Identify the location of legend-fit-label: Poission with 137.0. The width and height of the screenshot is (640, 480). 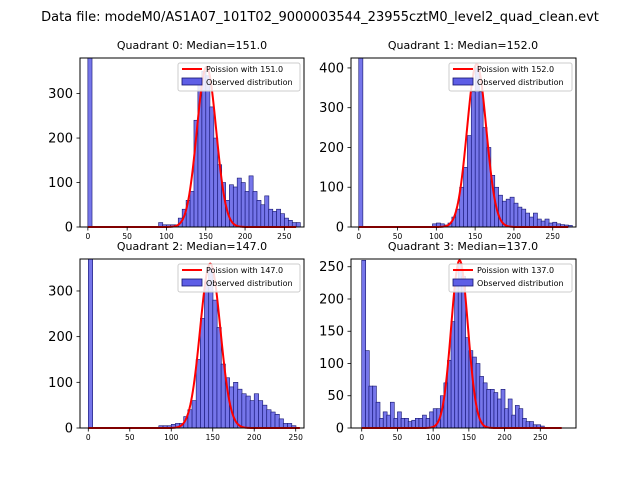
(515, 270).